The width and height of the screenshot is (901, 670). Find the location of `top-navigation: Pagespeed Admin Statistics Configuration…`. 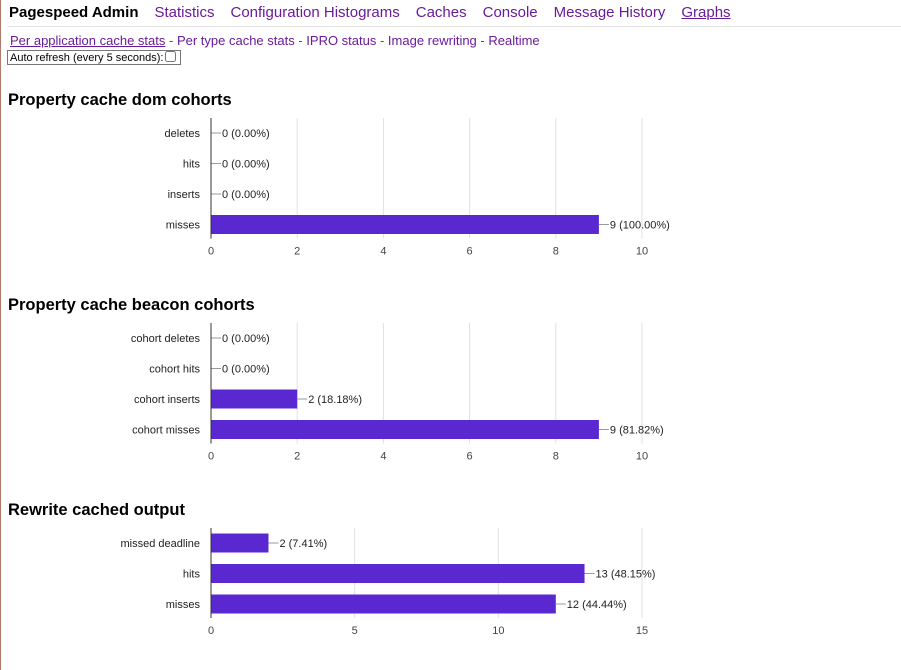

top-navigation: Pagespeed Admin Statistics Configuration… is located at coordinates (378, 14).